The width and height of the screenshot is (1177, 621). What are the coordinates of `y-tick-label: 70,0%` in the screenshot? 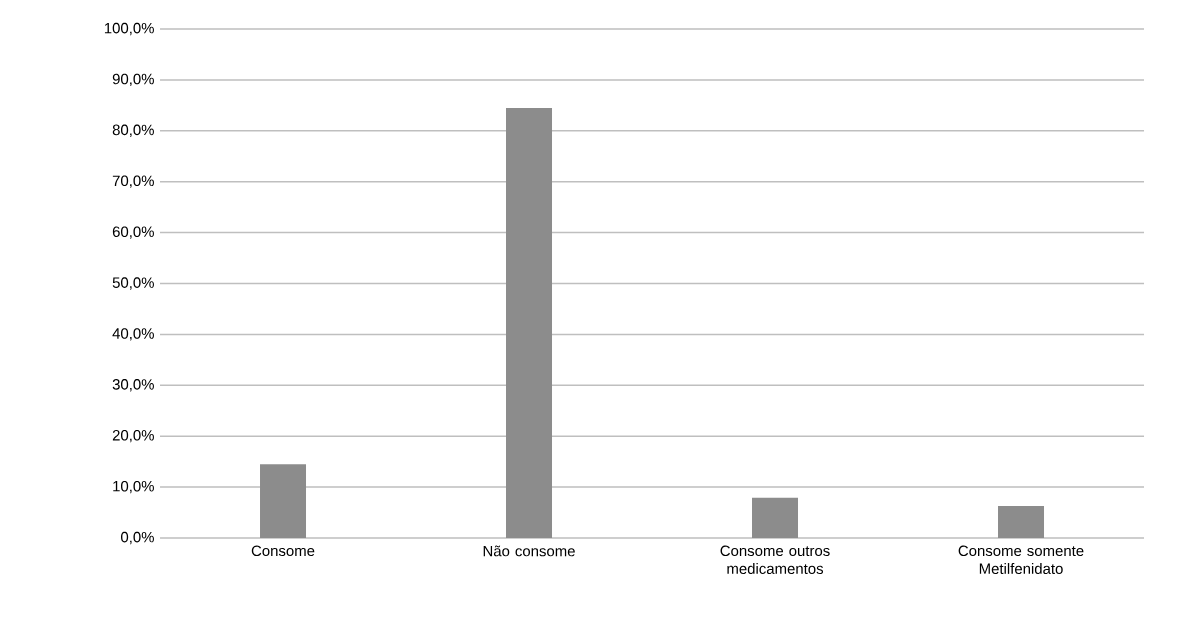 It's located at (133, 181).